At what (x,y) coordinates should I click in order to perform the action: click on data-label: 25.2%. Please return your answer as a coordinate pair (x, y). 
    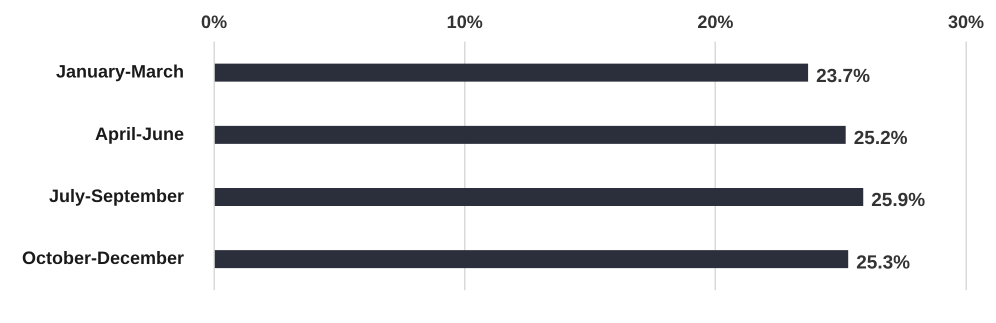
    Looking at the image, I should click on (881, 139).